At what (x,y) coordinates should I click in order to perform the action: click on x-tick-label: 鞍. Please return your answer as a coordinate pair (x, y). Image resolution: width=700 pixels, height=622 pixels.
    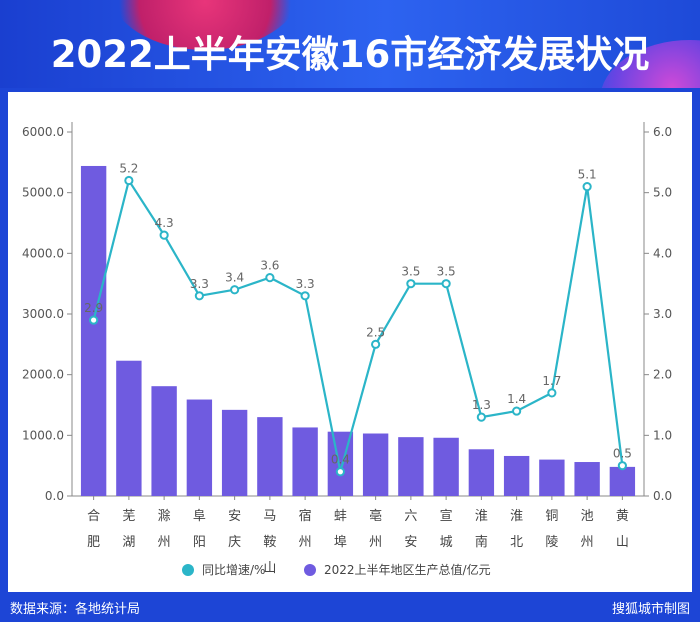
    Looking at the image, I should click on (269, 542).